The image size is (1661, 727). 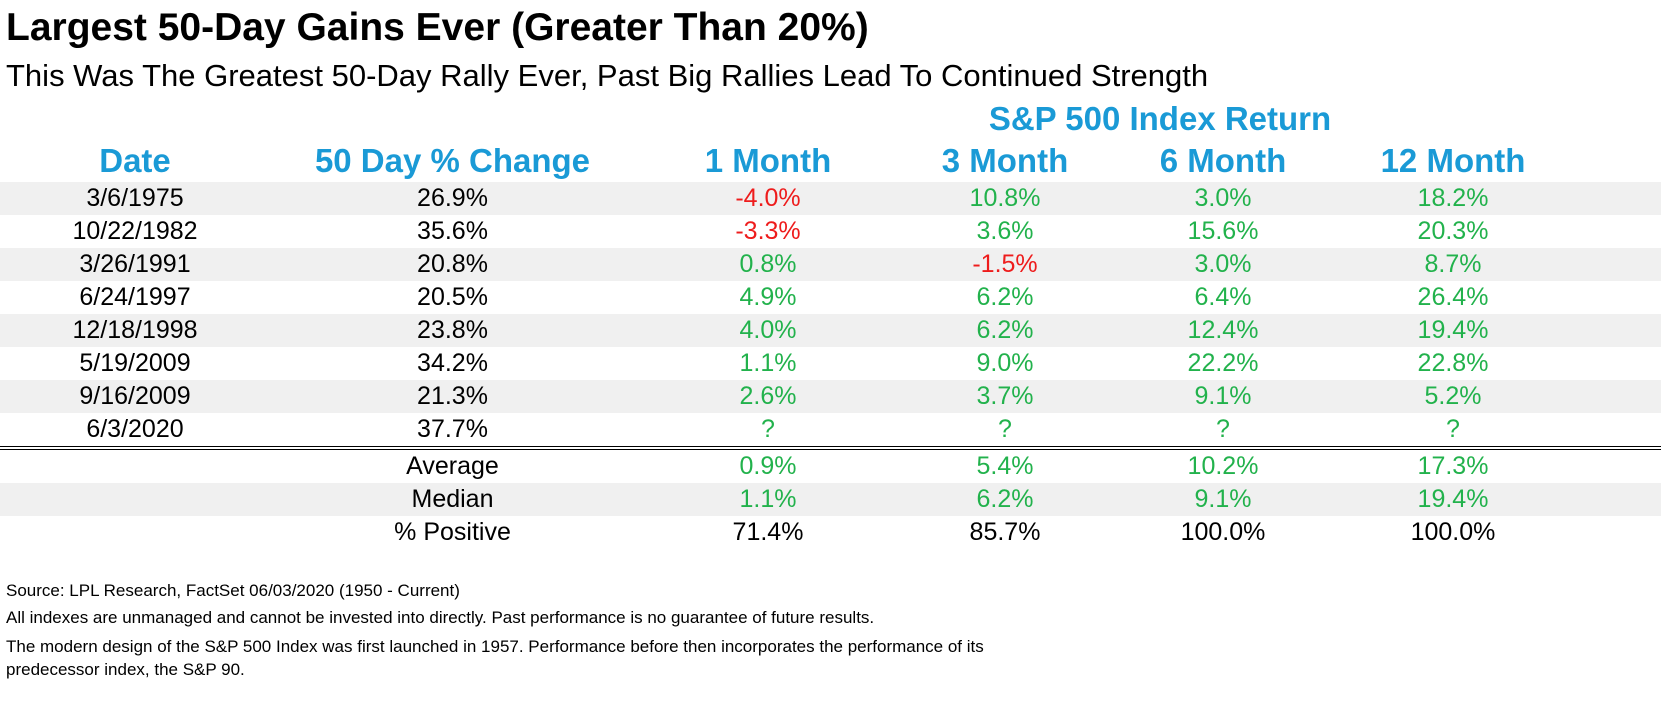 What do you see at coordinates (1160, 118) in the screenshot?
I see `group-header-sp500-return: S&P 500 Index Return` at bounding box center [1160, 118].